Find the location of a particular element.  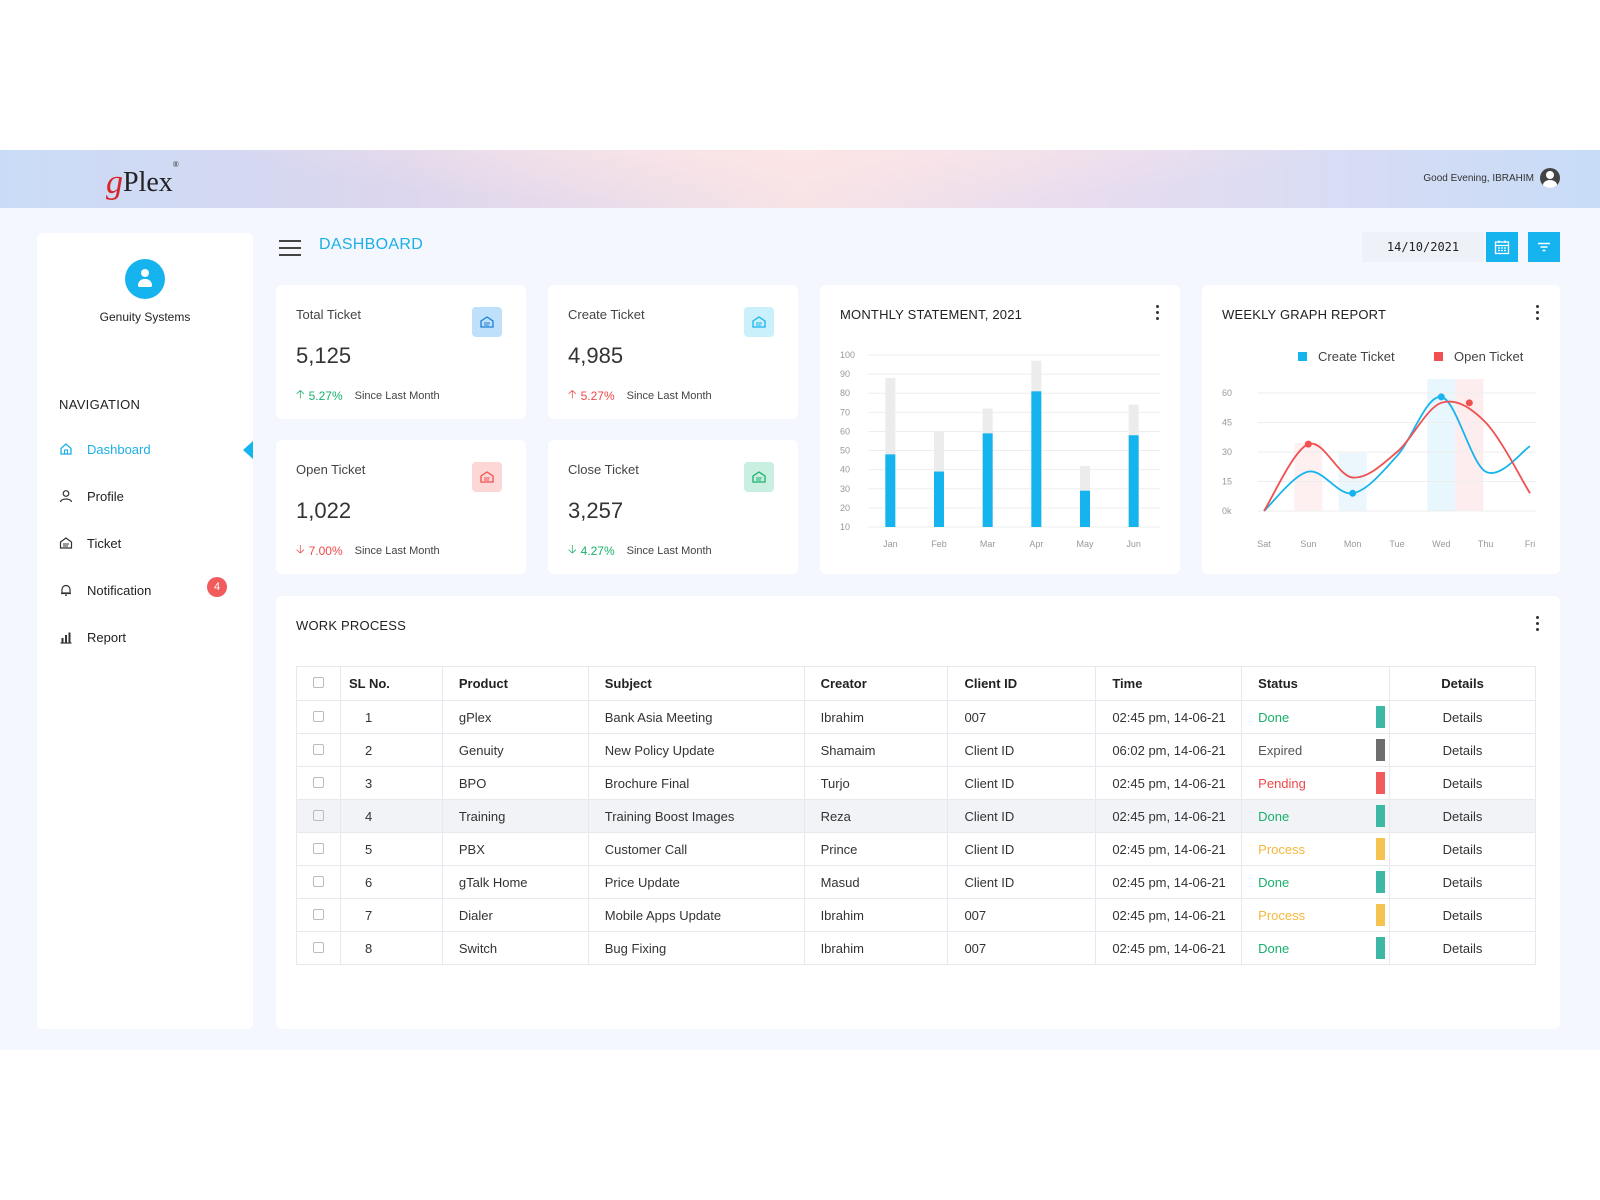

sidebar-item-report: Report is located at coordinates (149, 637).